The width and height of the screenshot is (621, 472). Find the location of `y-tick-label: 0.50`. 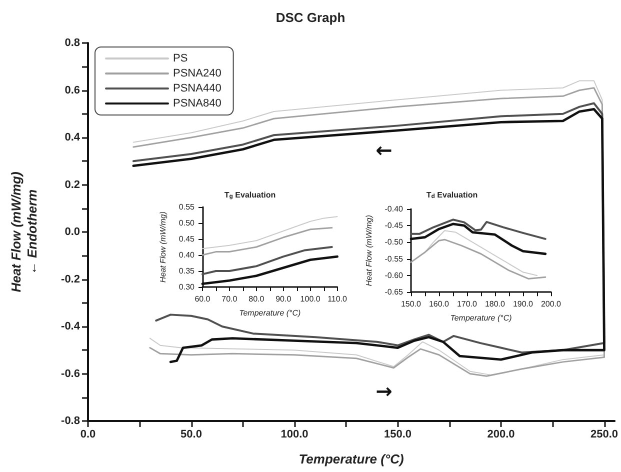

y-tick-label: 0.50 is located at coordinates (187, 223).